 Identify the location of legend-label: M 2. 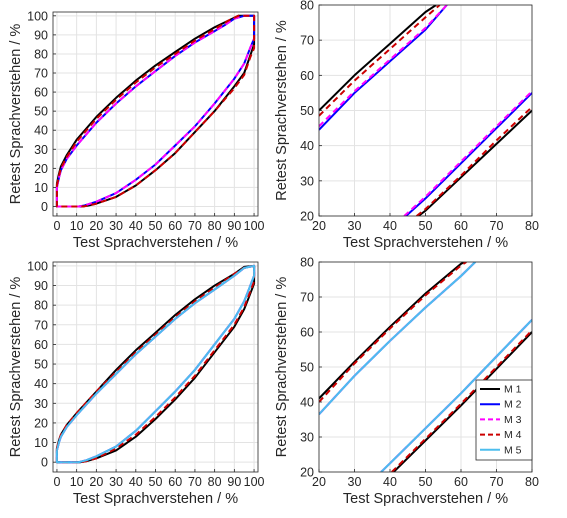
(513, 405).